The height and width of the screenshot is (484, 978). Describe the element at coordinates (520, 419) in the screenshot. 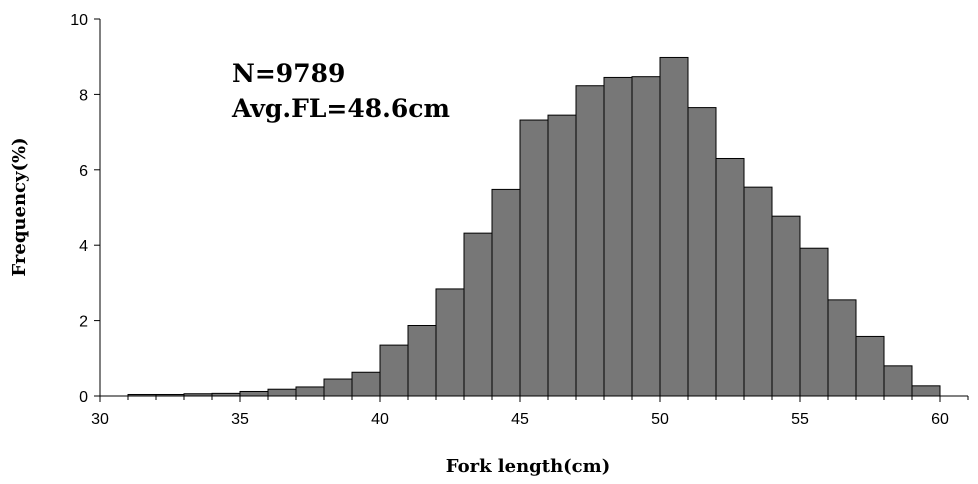

I see `x-tick-label-45: 45` at that location.